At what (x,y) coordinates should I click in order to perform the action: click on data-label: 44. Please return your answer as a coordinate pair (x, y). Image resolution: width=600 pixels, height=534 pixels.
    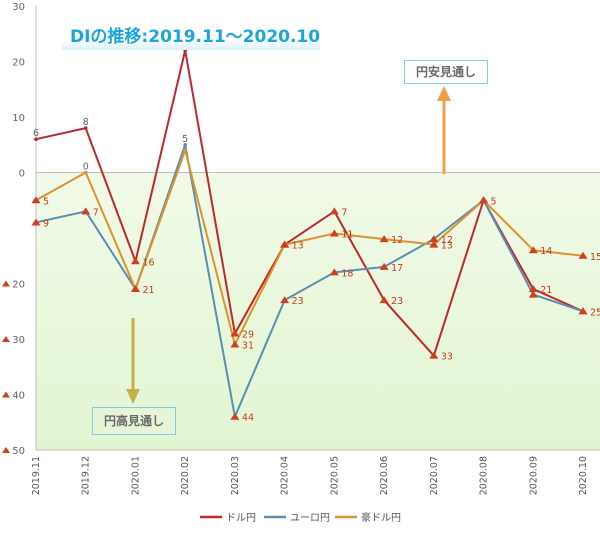
    Looking at the image, I should click on (248, 418).